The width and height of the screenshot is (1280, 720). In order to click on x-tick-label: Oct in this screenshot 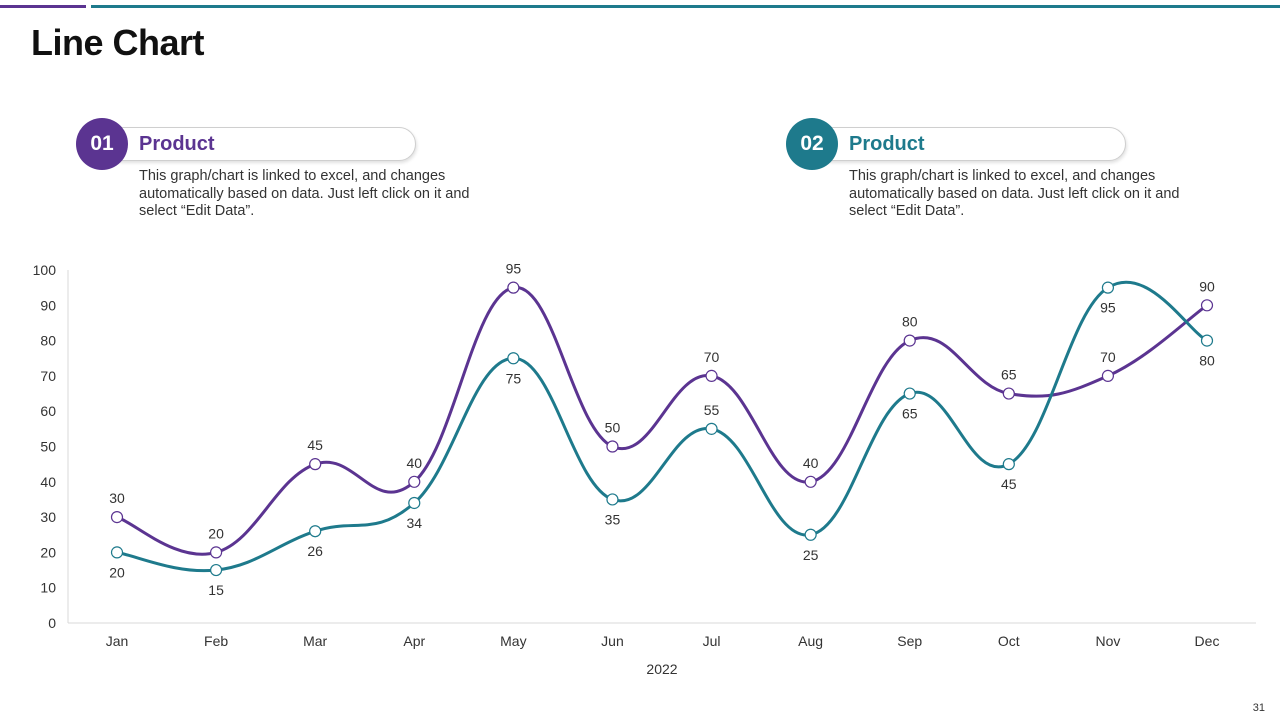, I will do `click(1009, 641)`.